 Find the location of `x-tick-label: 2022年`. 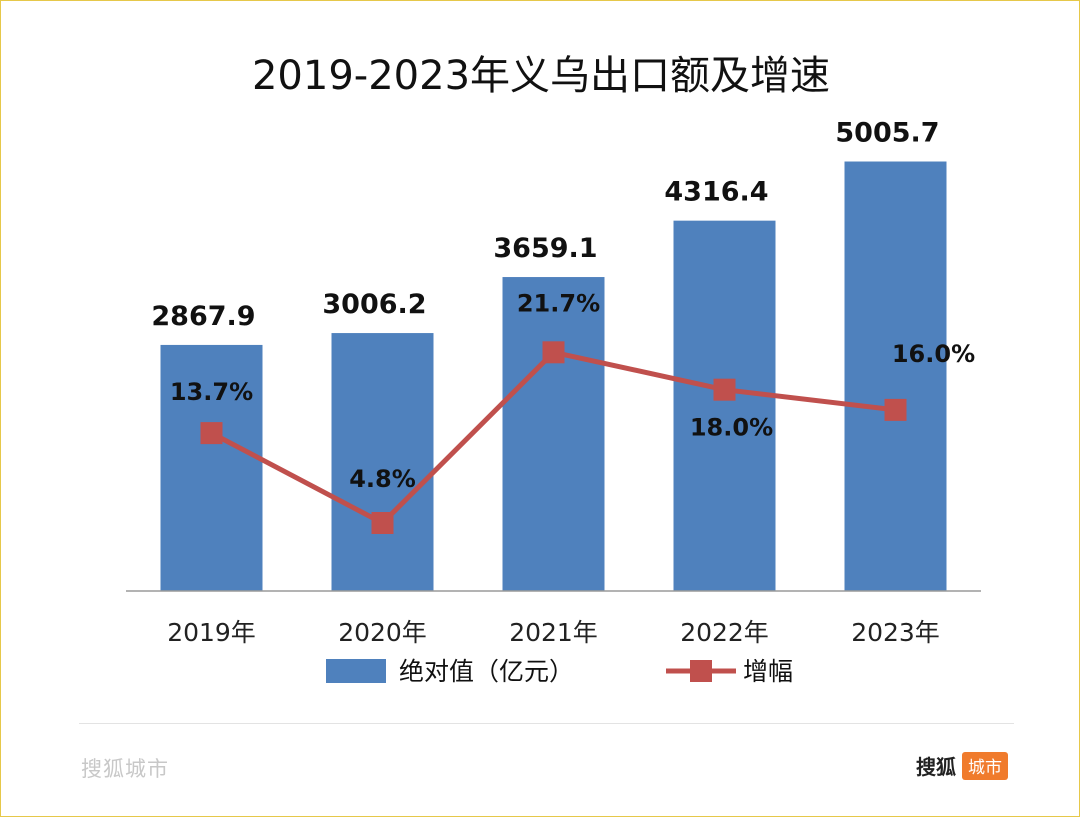

x-tick-label: 2022年 is located at coordinates (724, 632).